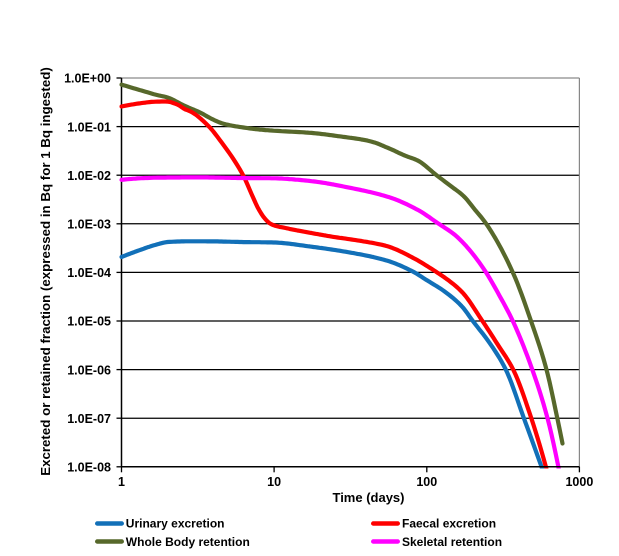 The width and height of the screenshot is (619, 556). I want to click on svg-text: 100, so click(426, 482).